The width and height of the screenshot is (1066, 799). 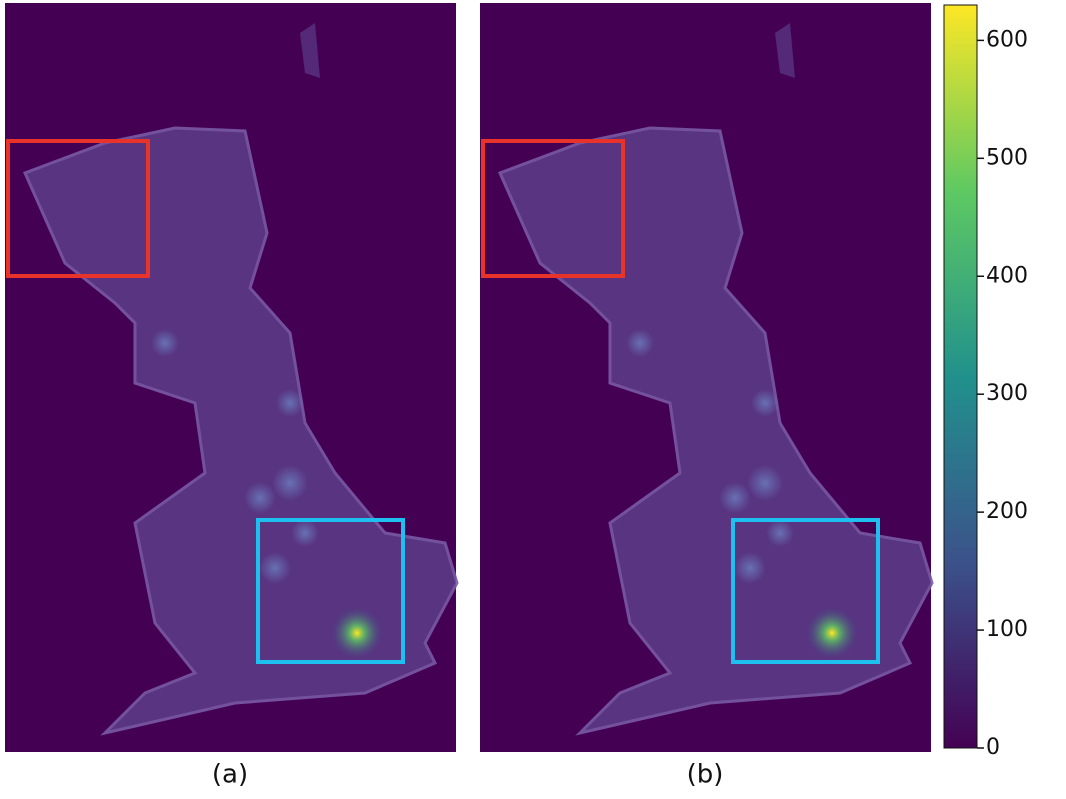 I want to click on panel-label: (b), so click(x=705, y=775).